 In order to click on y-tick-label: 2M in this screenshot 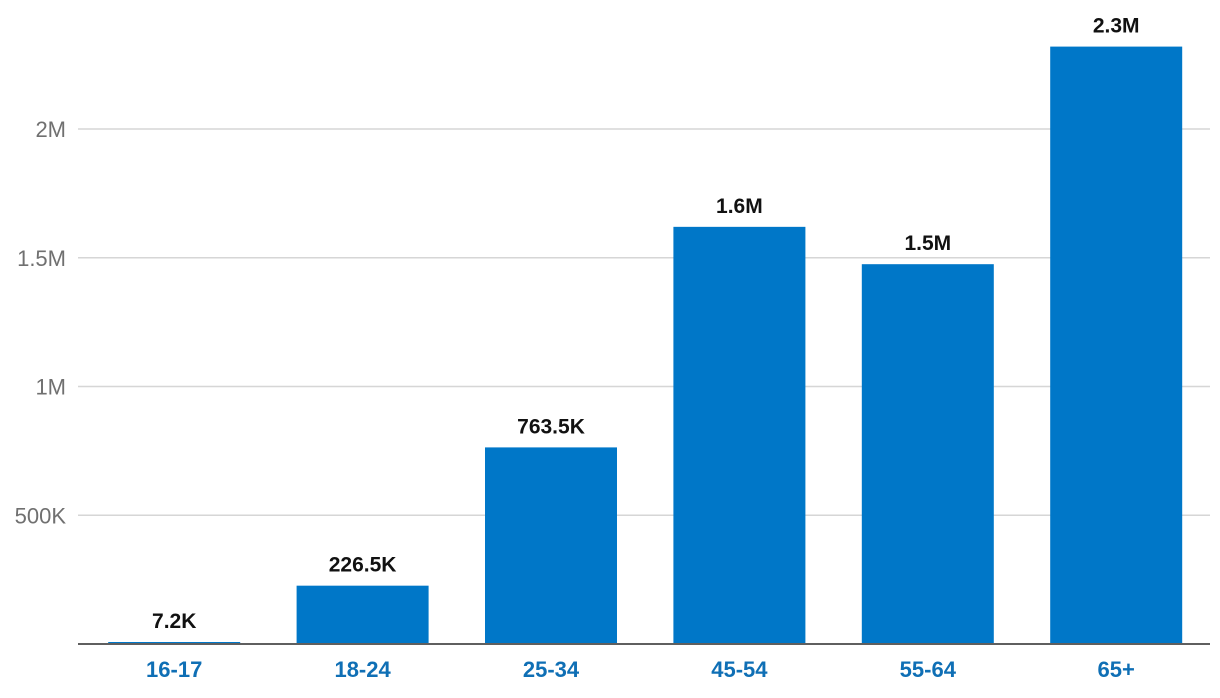, I will do `click(50, 129)`.